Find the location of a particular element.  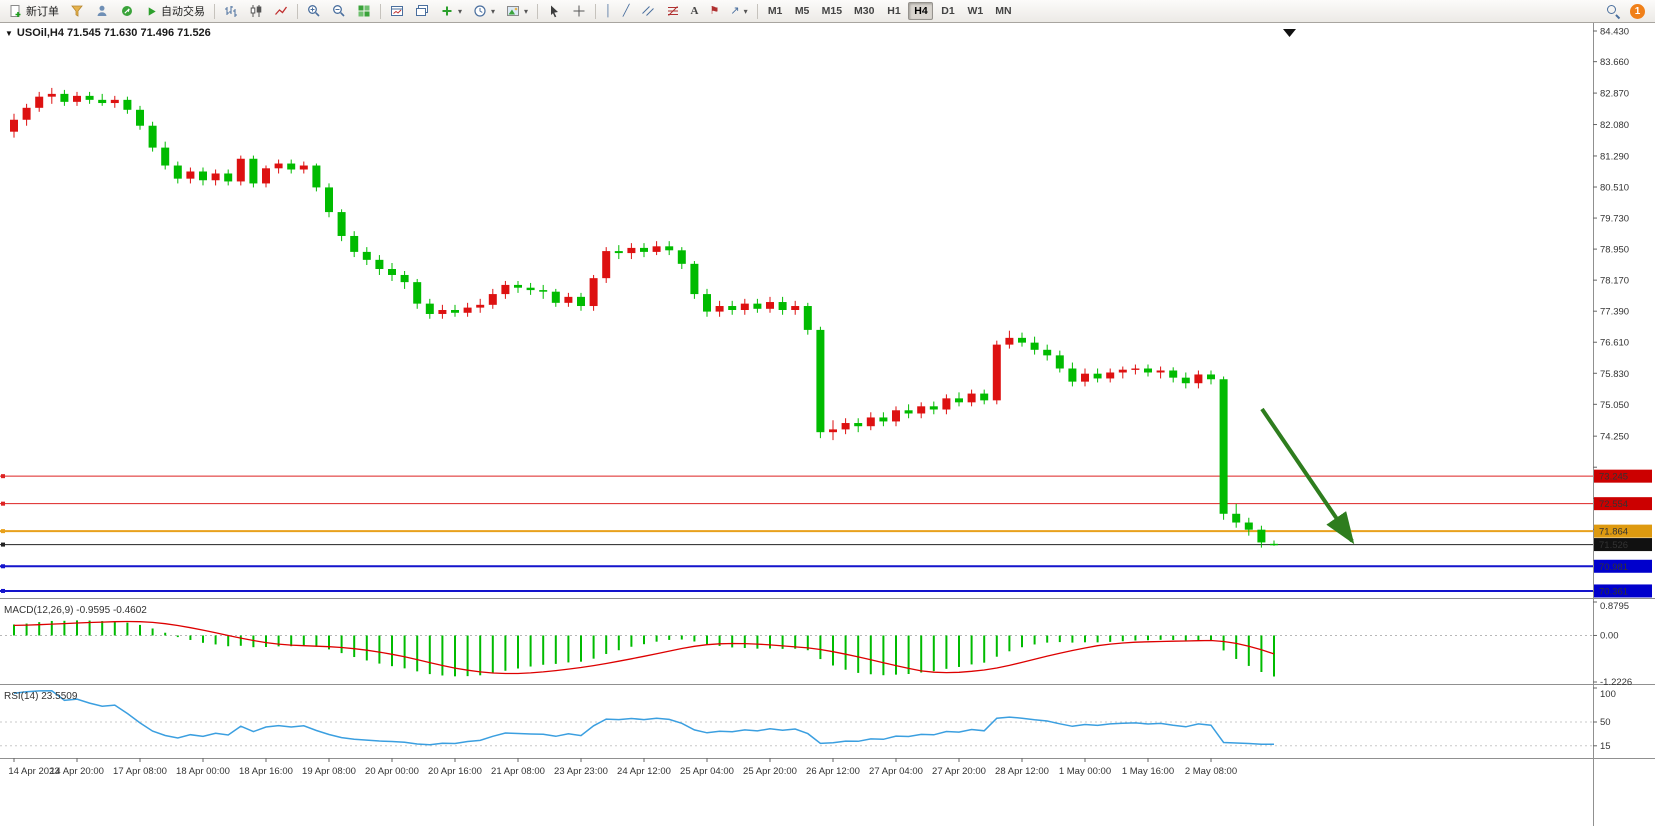

timeframe-m30-button: M30 is located at coordinates (864, 11).